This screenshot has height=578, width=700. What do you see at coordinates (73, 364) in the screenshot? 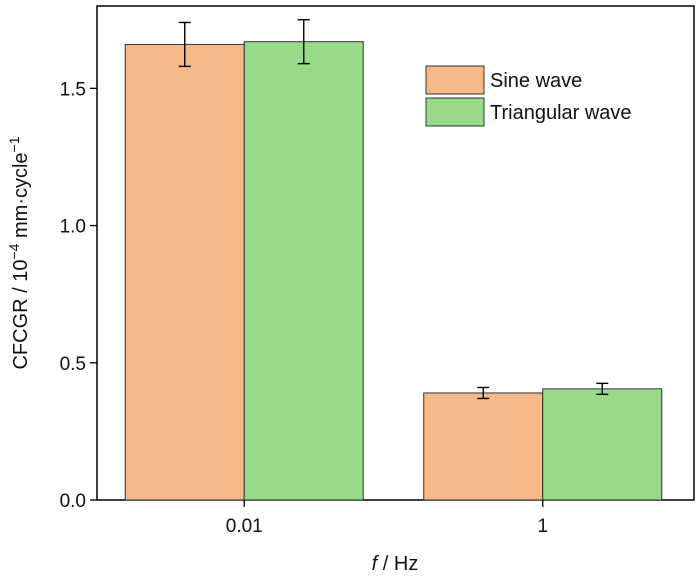
I see `y-tick-label: 0.5` at bounding box center [73, 364].